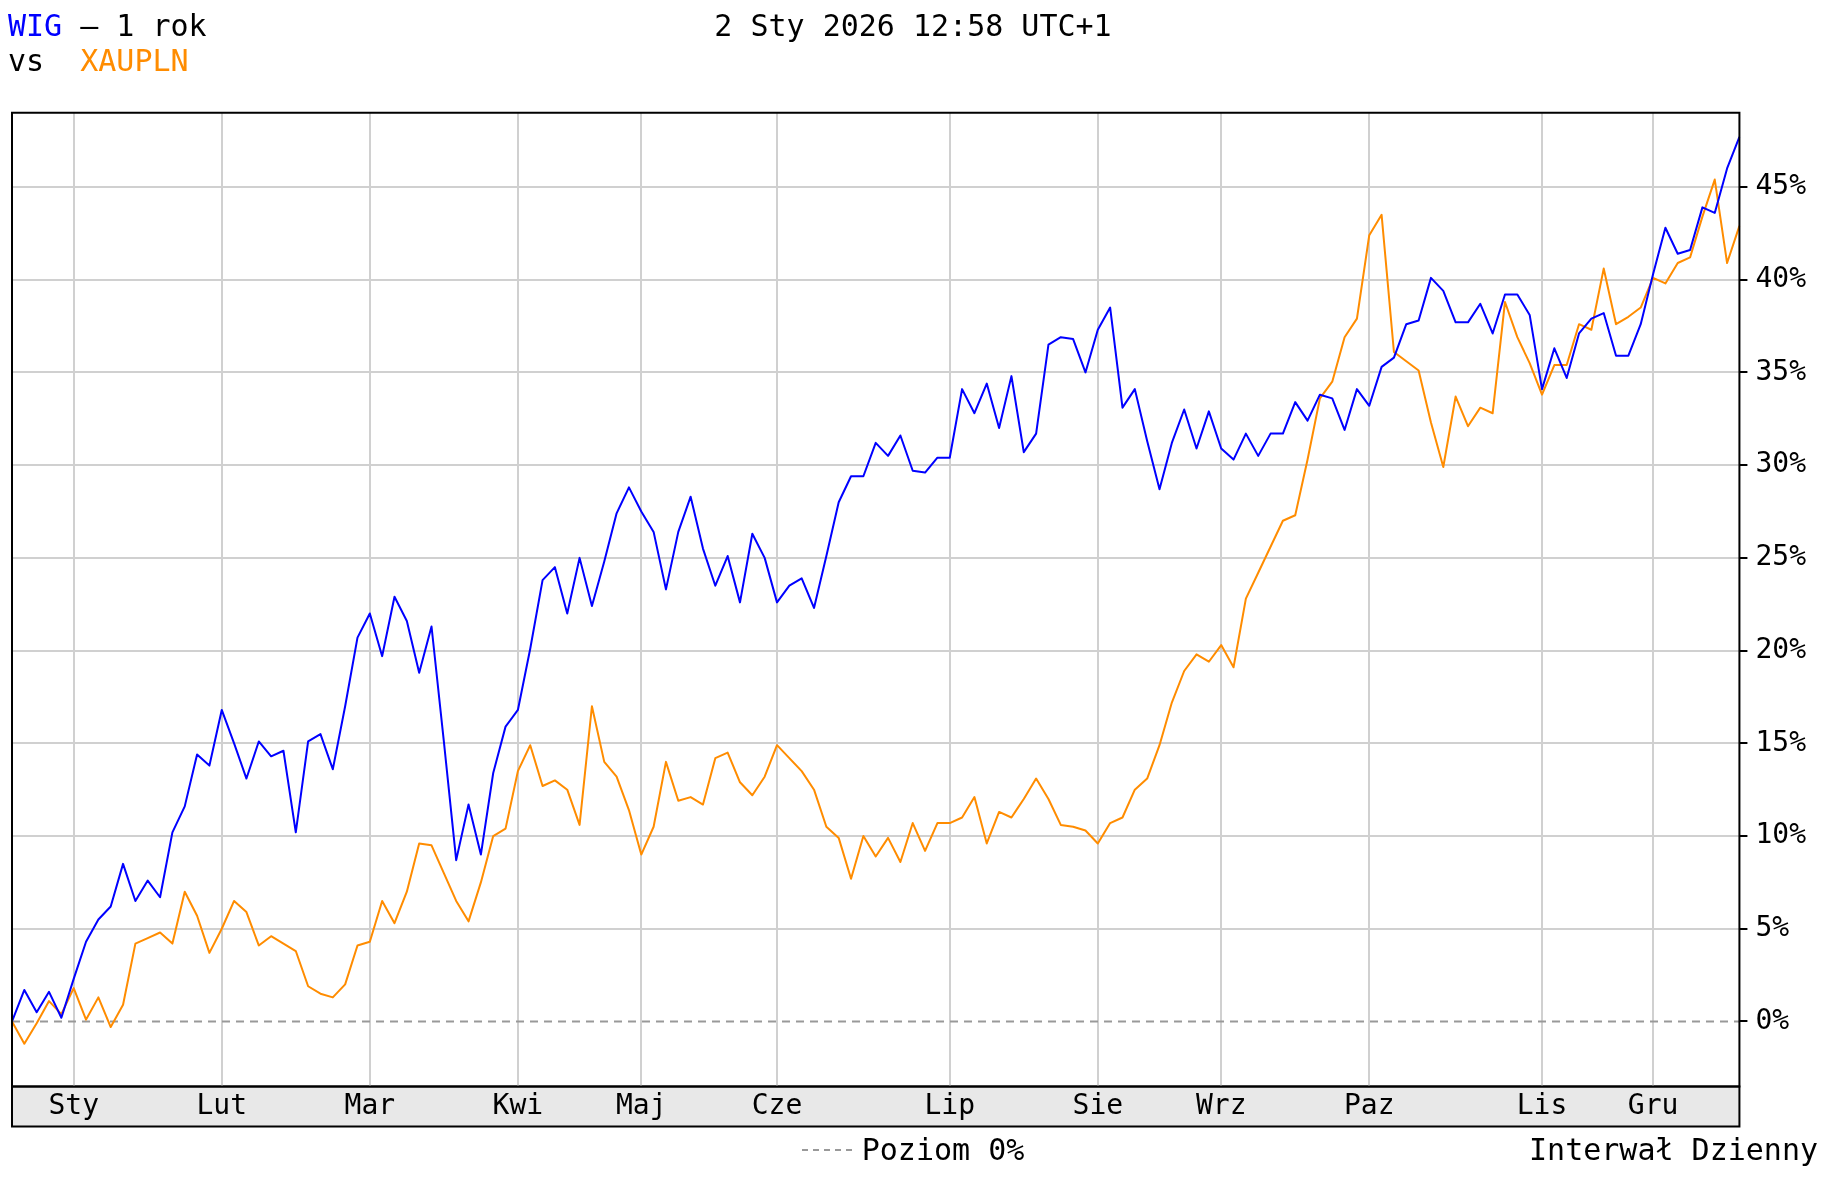 This screenshot has height=1177, width=1826. Describe the element at coordinates (1781, 463) in the screenshot. I see `y-tick-label: 30%` at that location.